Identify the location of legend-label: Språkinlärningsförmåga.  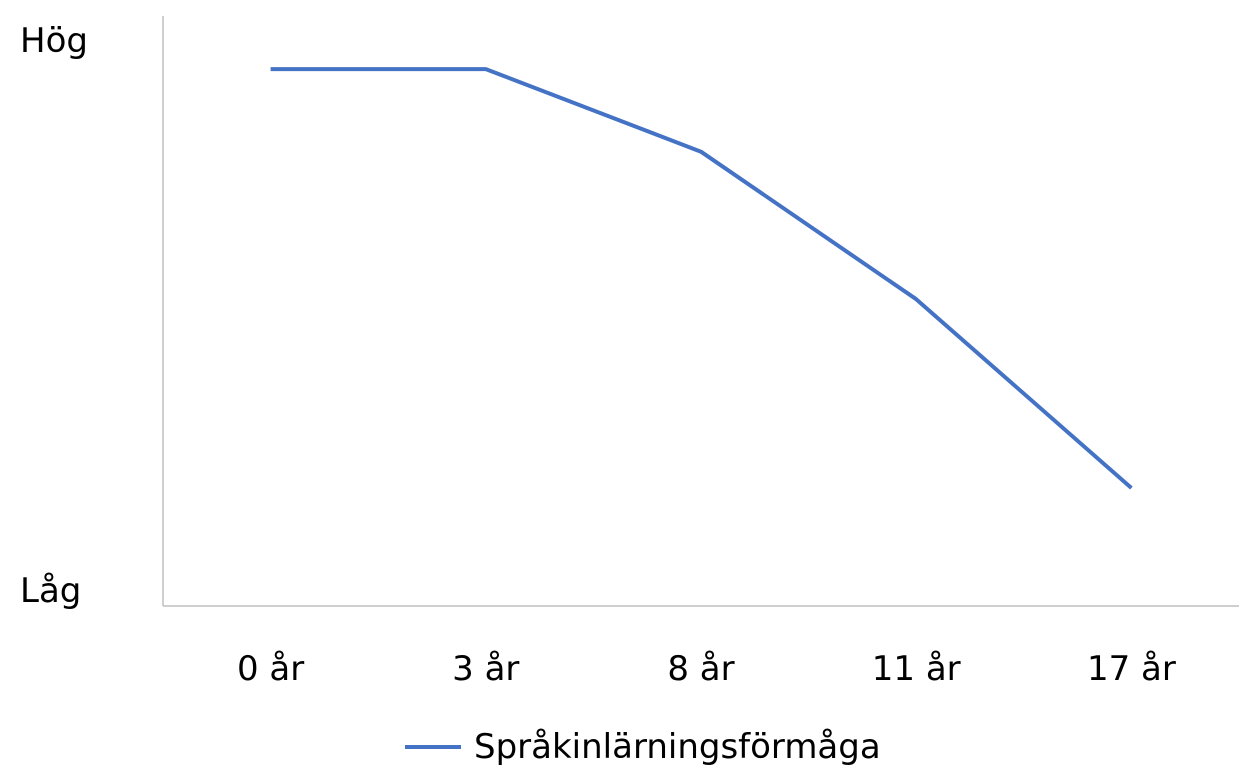
(677, 747).